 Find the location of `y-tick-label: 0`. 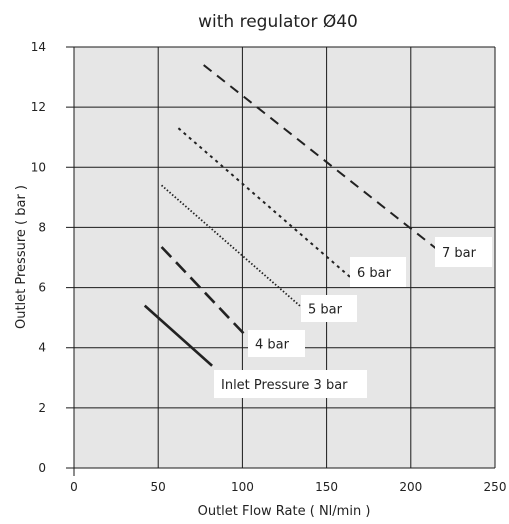

y-tick-label: 0 is located at coordinates (42, 468).